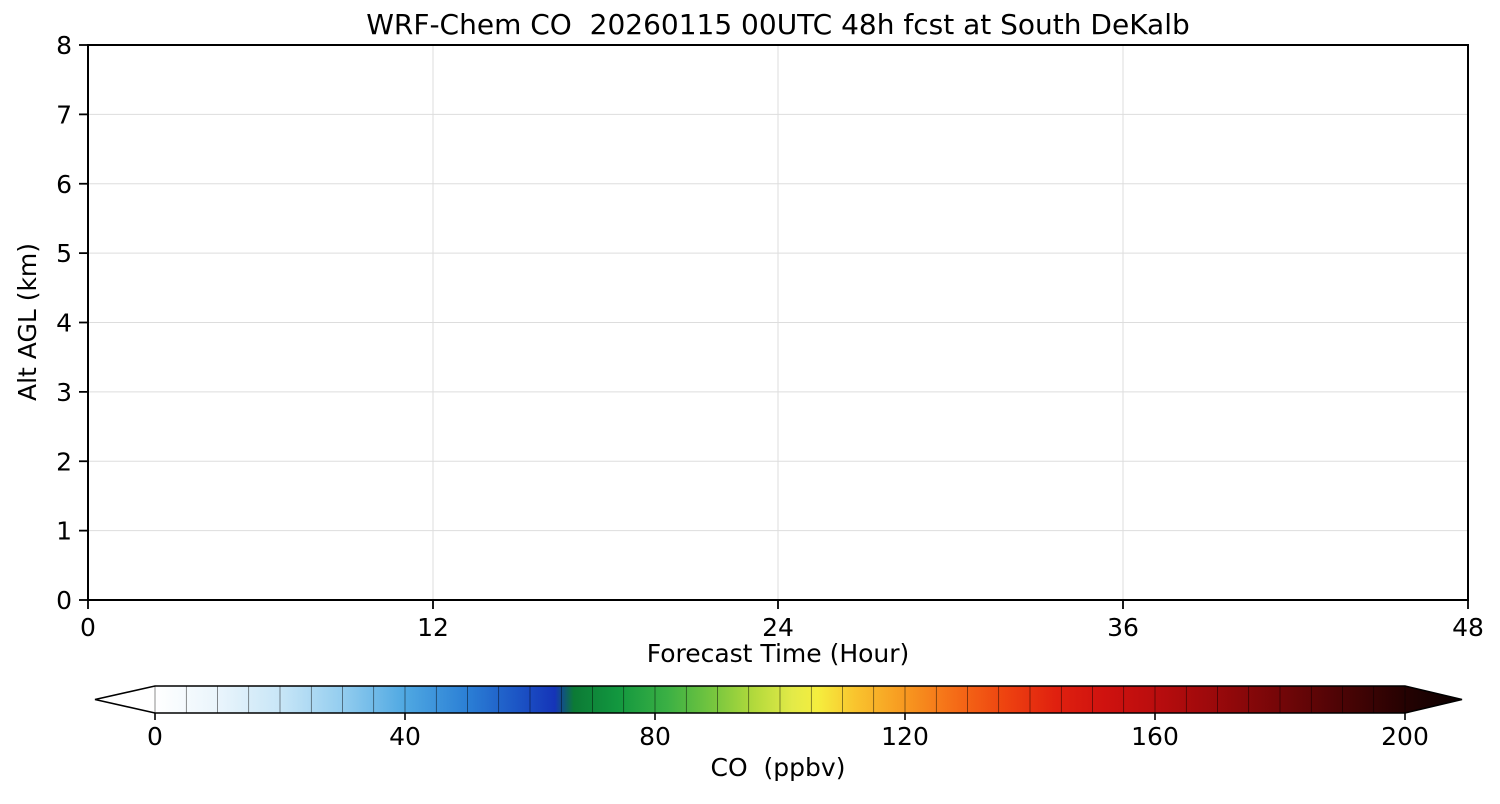 This screenshot has width=1500, height=804. What do you see at coordinates (64, 392) in the screenshot?
I see `y-tick-label: 3` at bounding box center [64, 392].